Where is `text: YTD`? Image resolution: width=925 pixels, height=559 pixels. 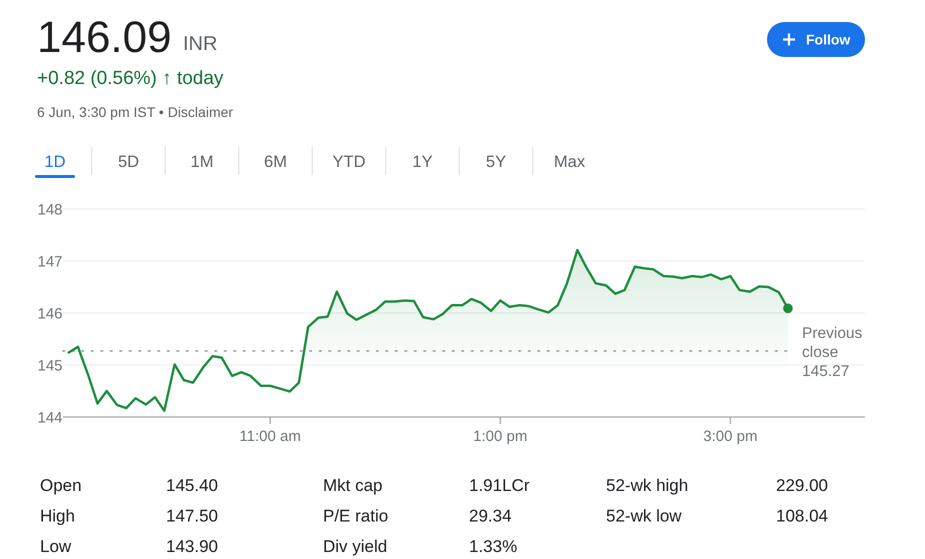
text: YTD is located at coordinates (349, 162).